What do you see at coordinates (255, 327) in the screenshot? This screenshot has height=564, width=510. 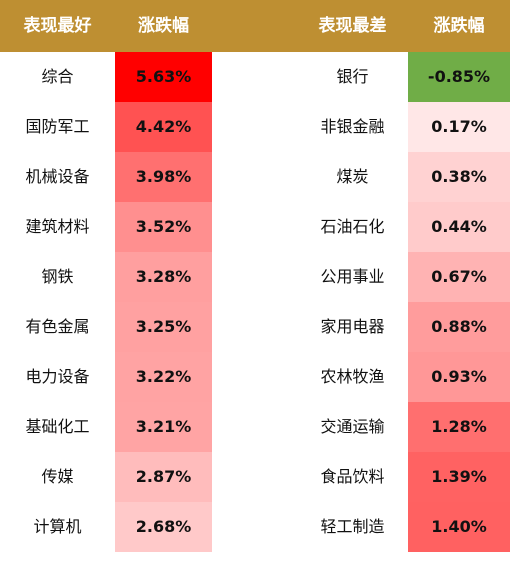 I see `table-row: 有色金属 3.25% 家用电器 0.88%` at bounding box center [255, 327].